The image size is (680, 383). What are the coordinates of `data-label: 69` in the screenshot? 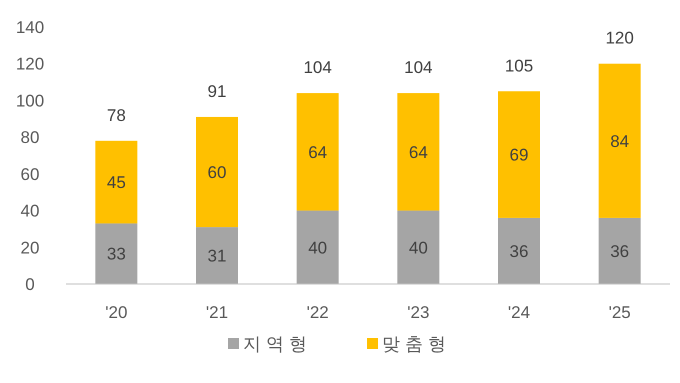 It's located at (519, 155).